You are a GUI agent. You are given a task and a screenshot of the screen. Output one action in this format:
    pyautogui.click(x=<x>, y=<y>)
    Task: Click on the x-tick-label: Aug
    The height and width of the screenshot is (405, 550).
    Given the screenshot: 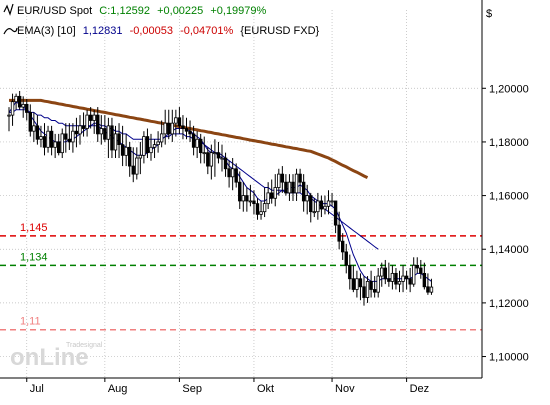 What is the action you would take?
    pyautogui.click(x=118, y=389)
    